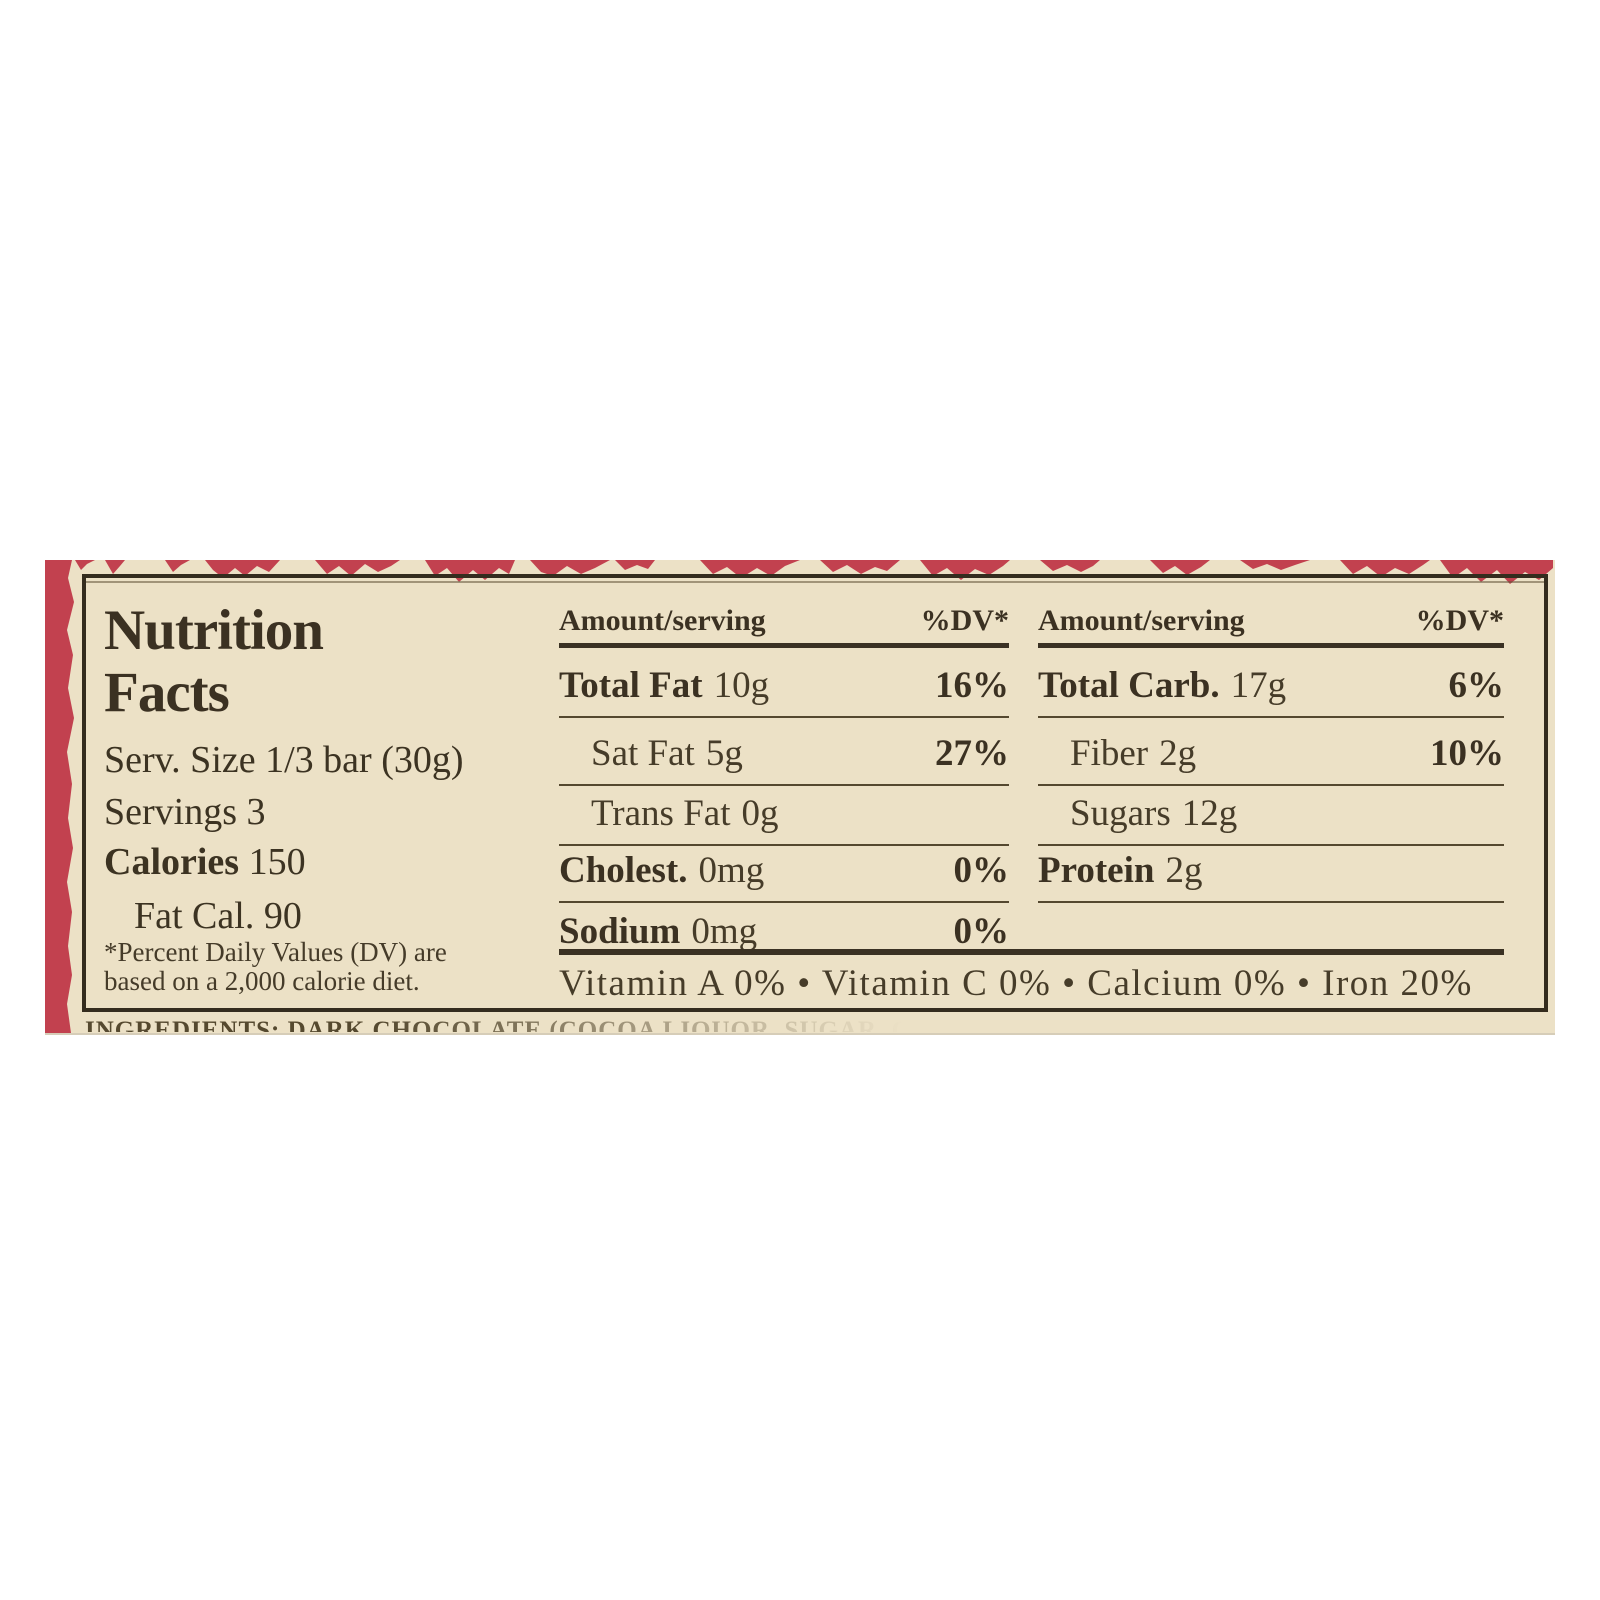 This screenshot has height=1600, width=1600. I want to click on calories-value: 150, so click(277, 862).